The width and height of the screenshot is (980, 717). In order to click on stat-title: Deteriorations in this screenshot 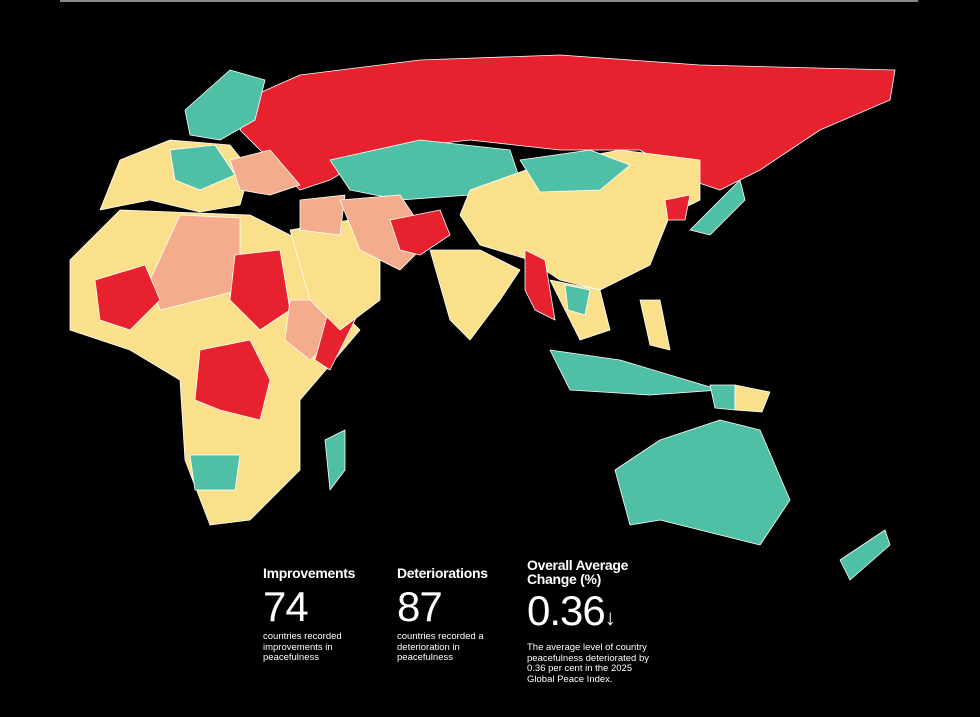, I will do `click(442, 573)`.